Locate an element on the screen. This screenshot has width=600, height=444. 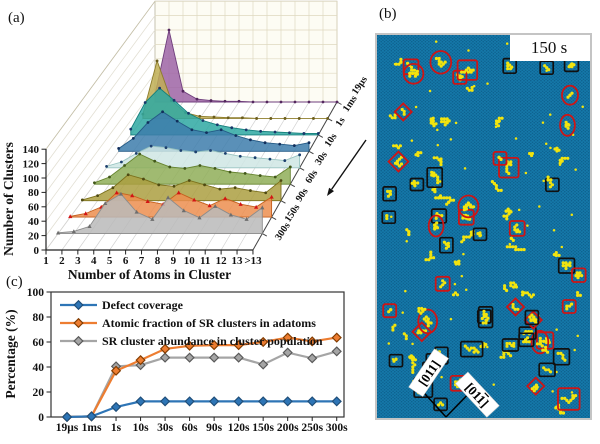
sr-cluster-box-annotation is located at coordinates (417, 184).